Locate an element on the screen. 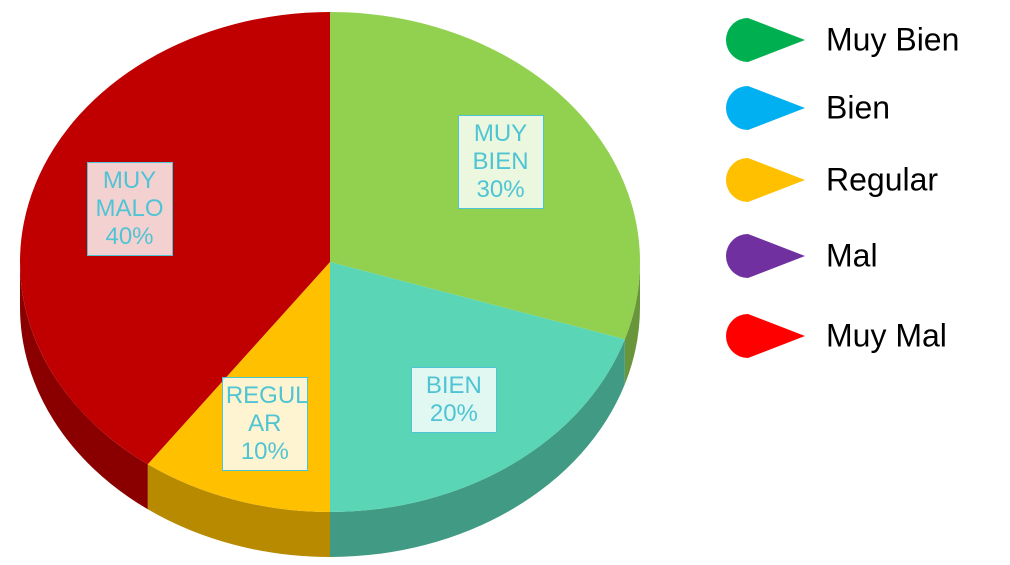 The height and width of the screenshot is (565, 1010). legend-label: Regular is located at coordinates (882, 179).